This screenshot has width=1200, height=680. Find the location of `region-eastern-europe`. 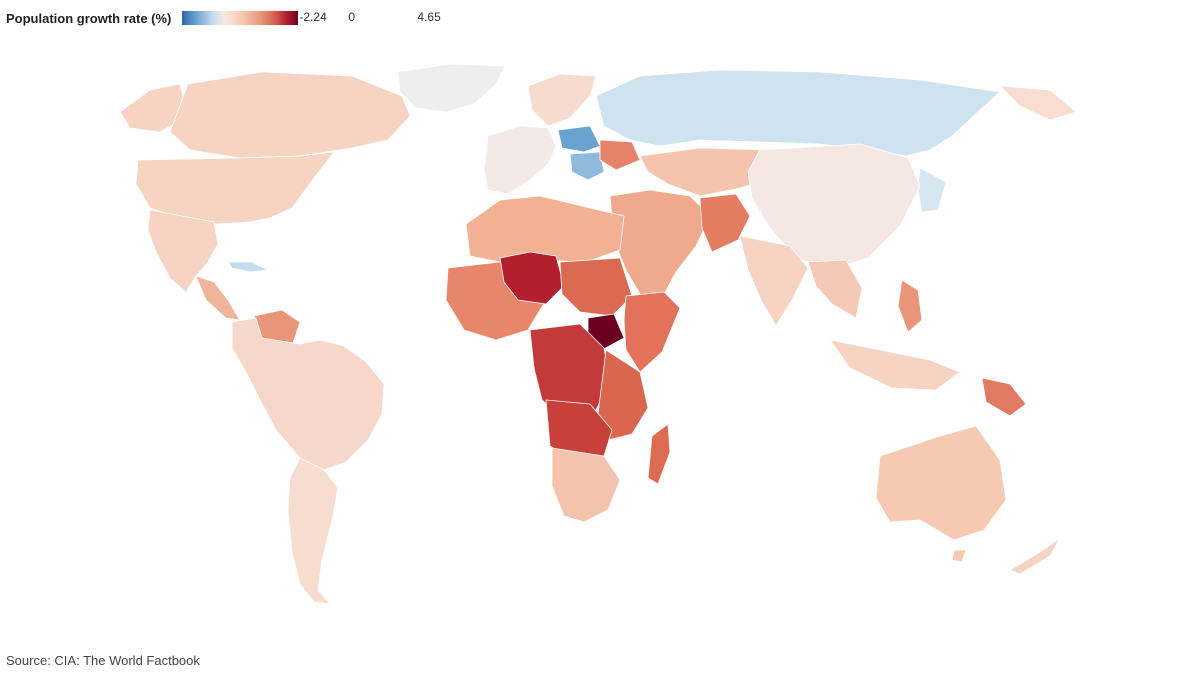

region-eastern-europe is located at coordinates (579, 139).